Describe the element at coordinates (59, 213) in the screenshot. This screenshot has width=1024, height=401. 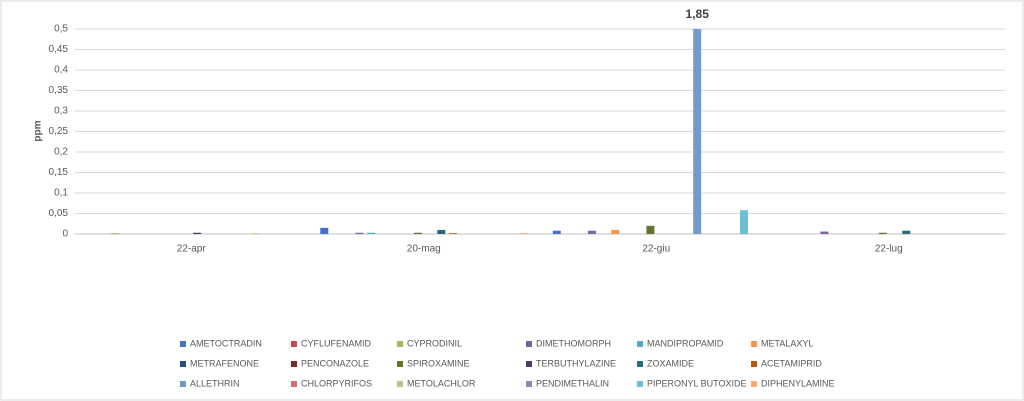
I see `y-tick-label: 0,05` at that location.